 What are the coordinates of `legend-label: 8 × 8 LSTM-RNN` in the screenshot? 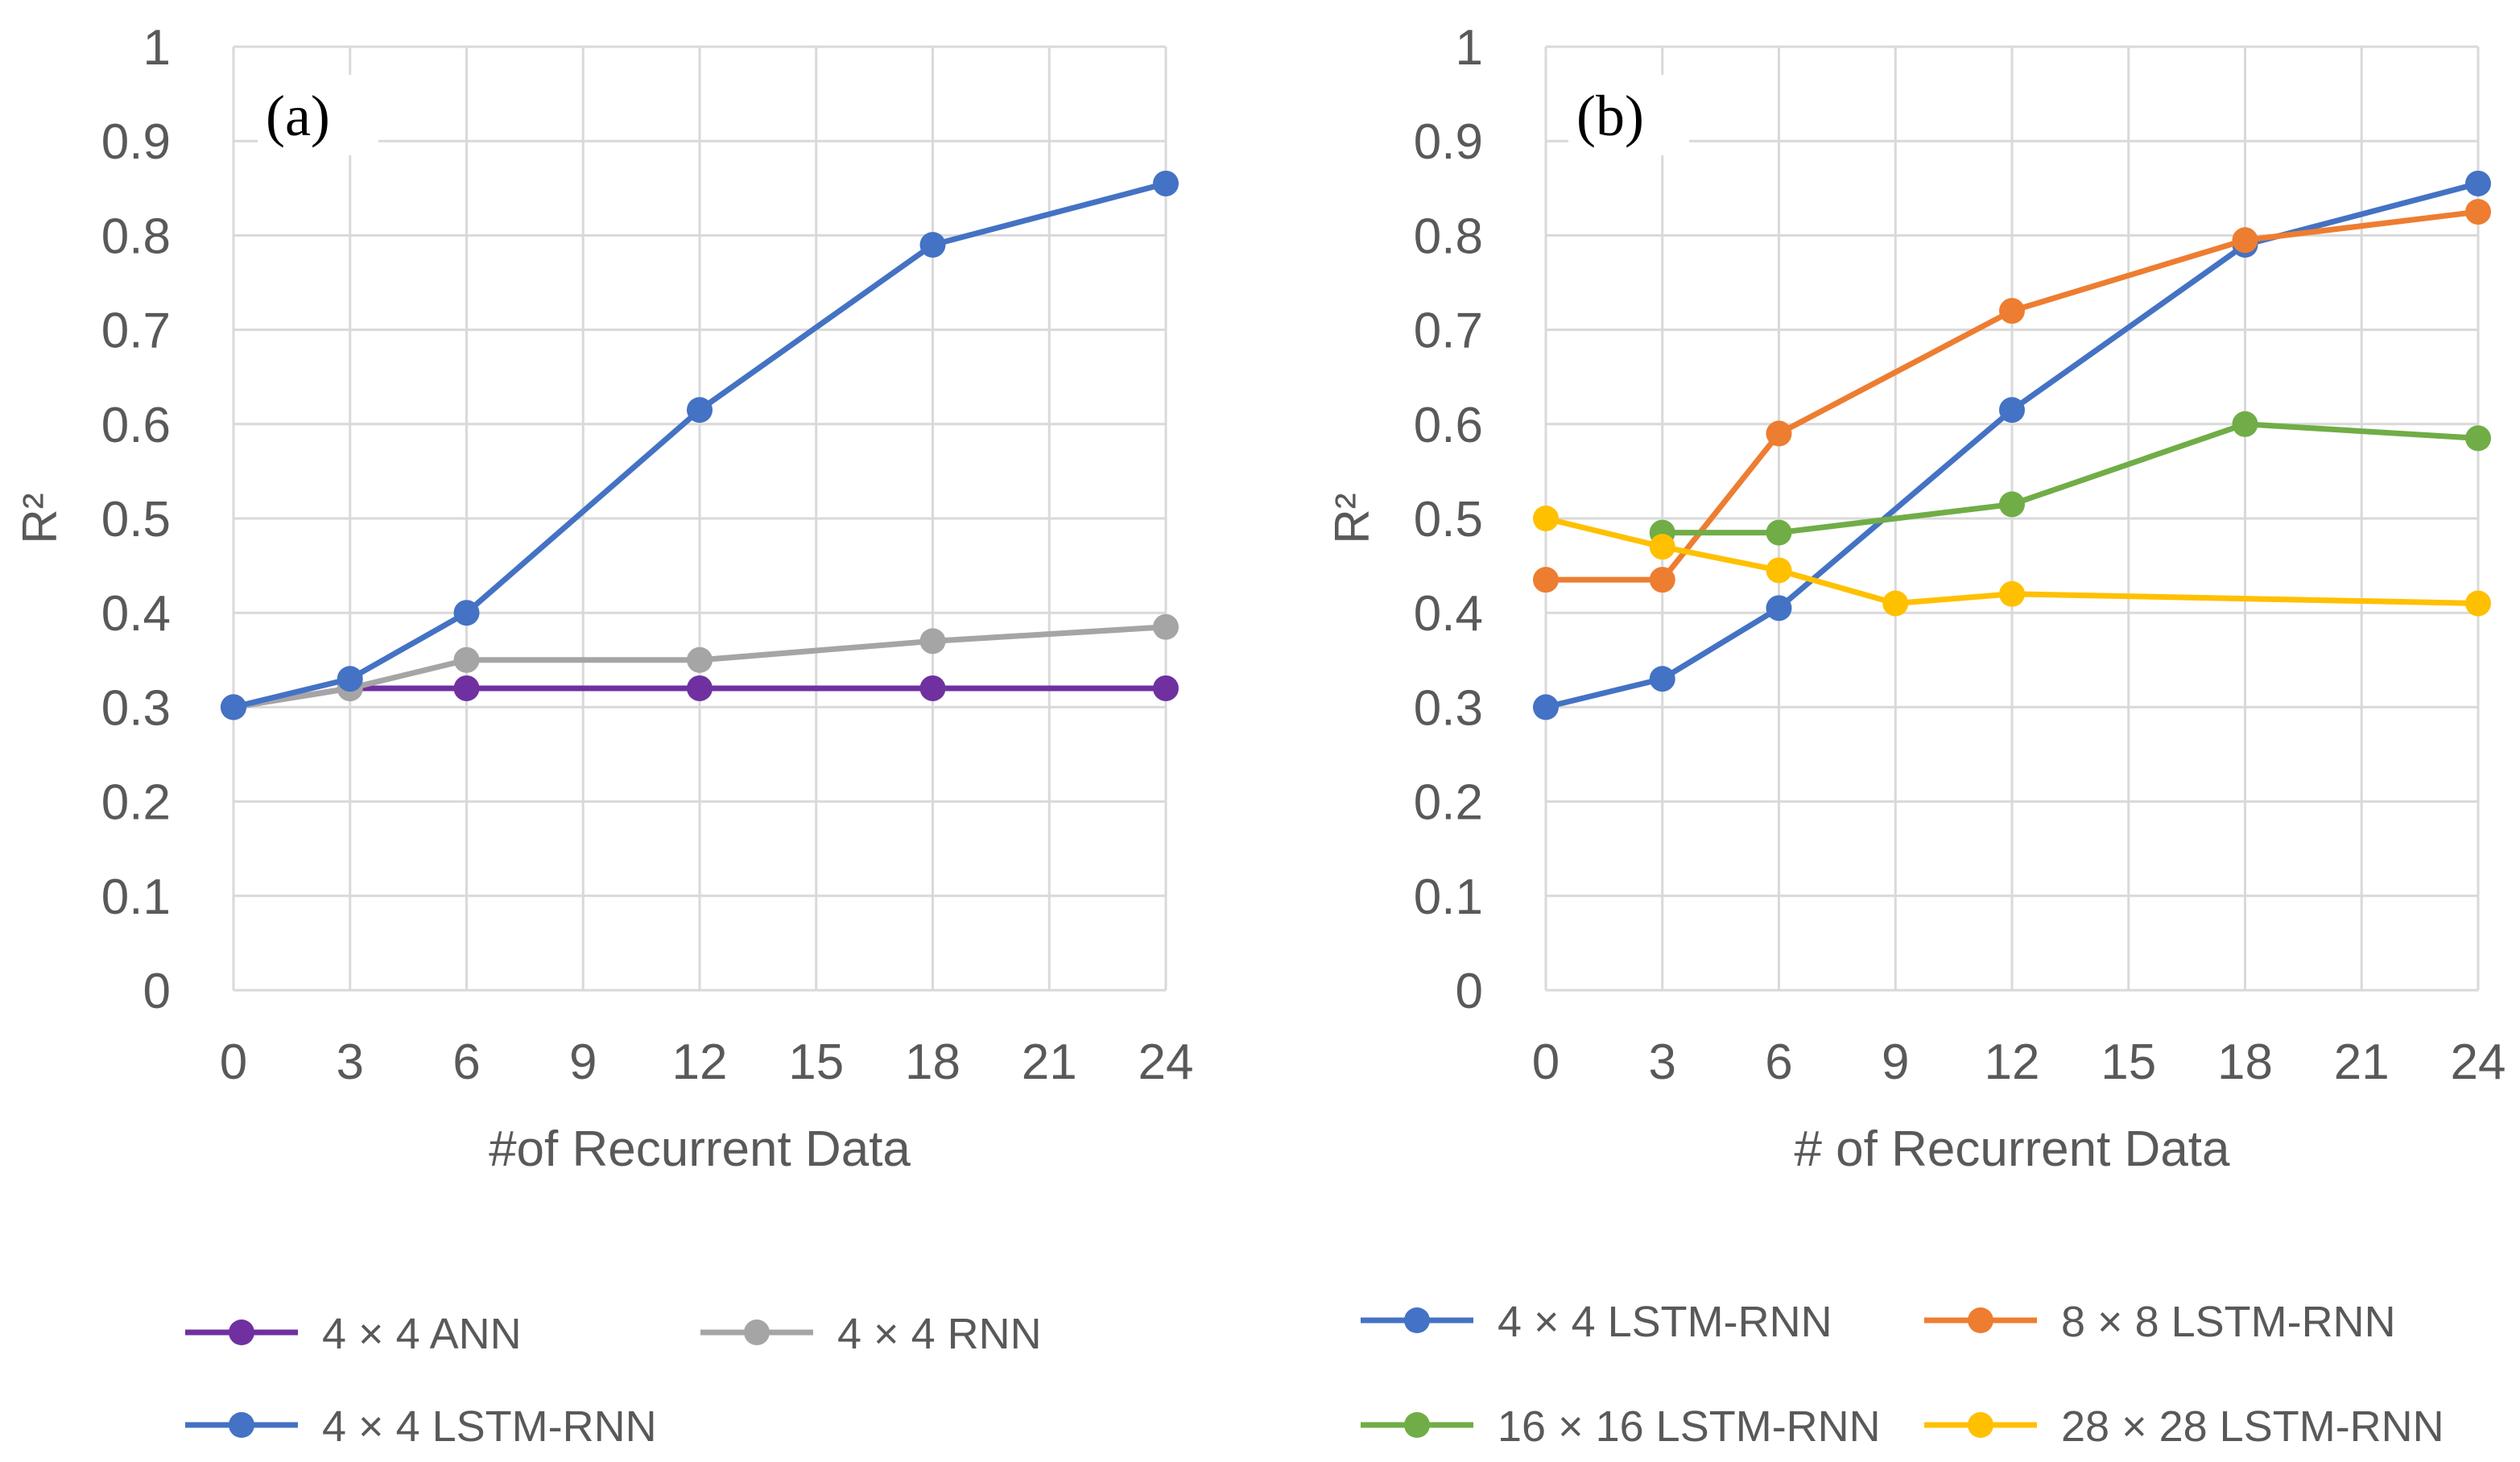 It's located at (2228, 1322).